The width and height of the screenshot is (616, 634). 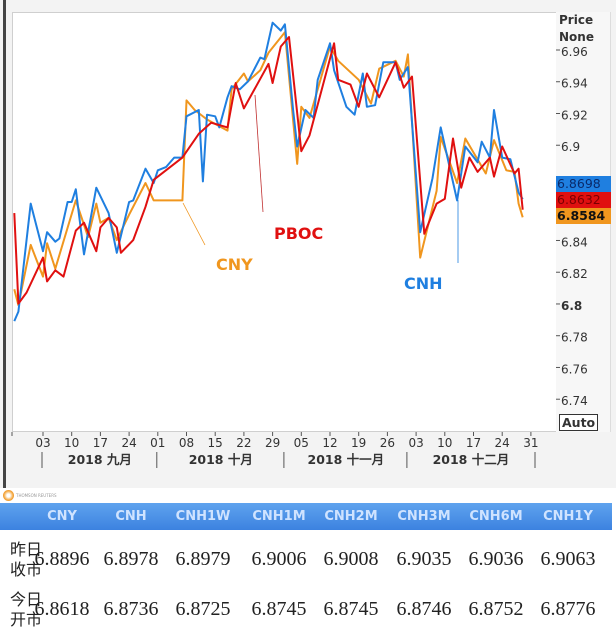 I want to click on table-cell: 6.8896, so click(x=62, y=559).